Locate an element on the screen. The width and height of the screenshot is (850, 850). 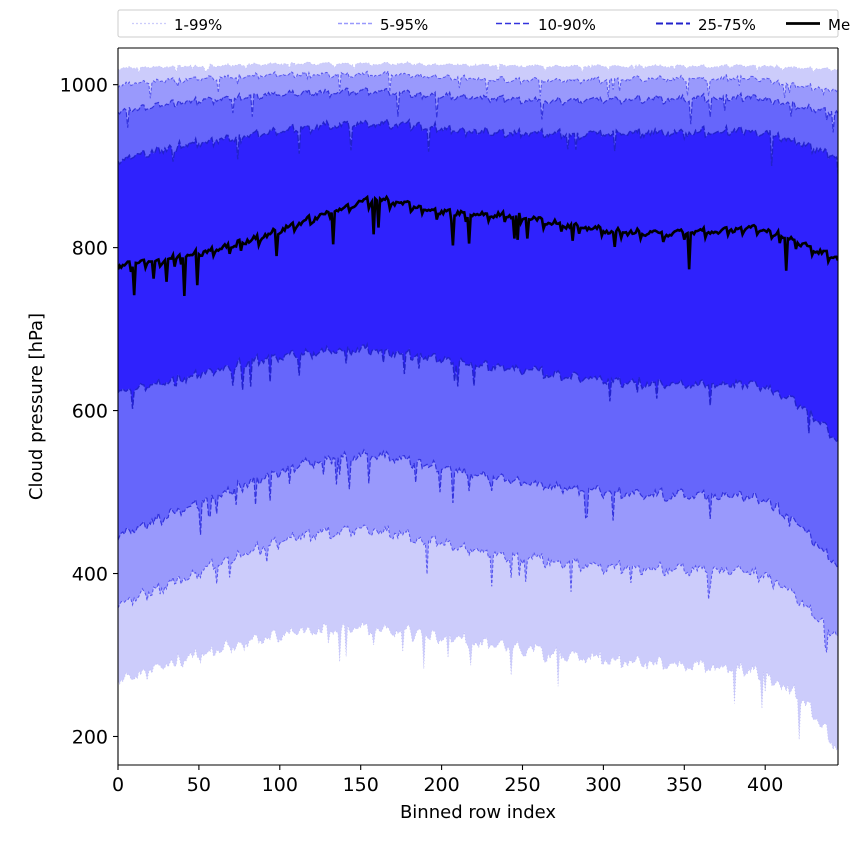
legend-label: 25-75% is located at coordinates (727, 25).